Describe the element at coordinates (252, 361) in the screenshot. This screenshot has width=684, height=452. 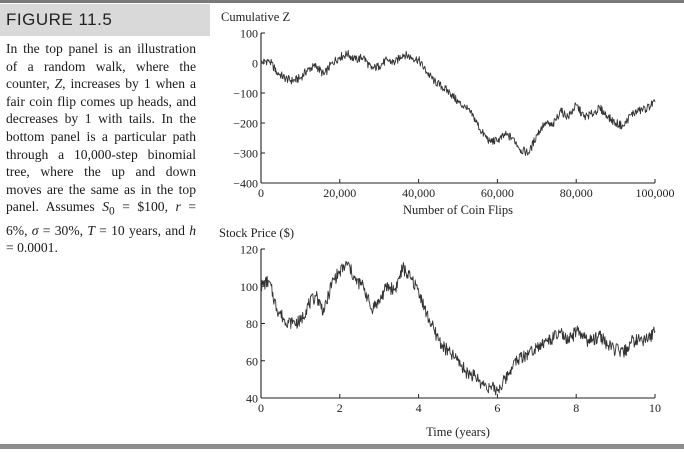
I see `chart-bottom-ytick-label: 60` at that location.